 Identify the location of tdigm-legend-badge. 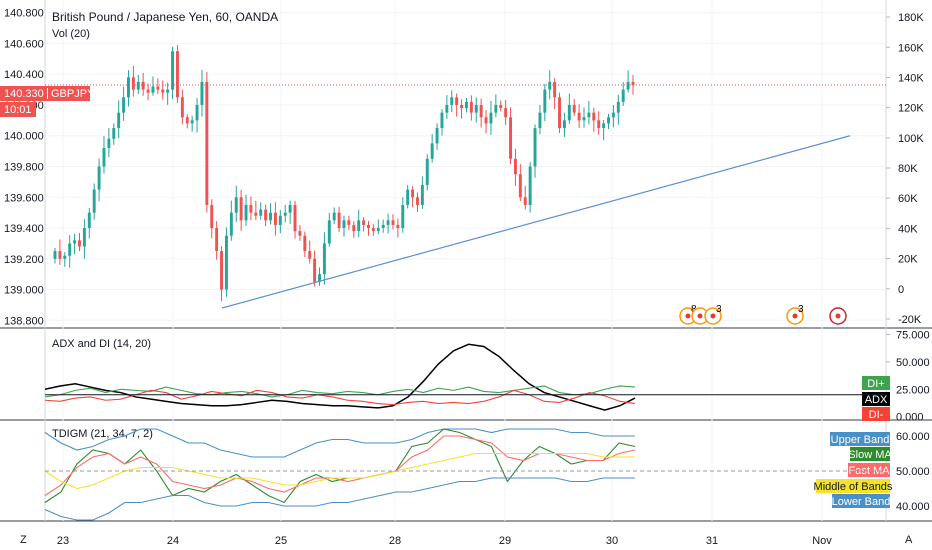
(861, 501).